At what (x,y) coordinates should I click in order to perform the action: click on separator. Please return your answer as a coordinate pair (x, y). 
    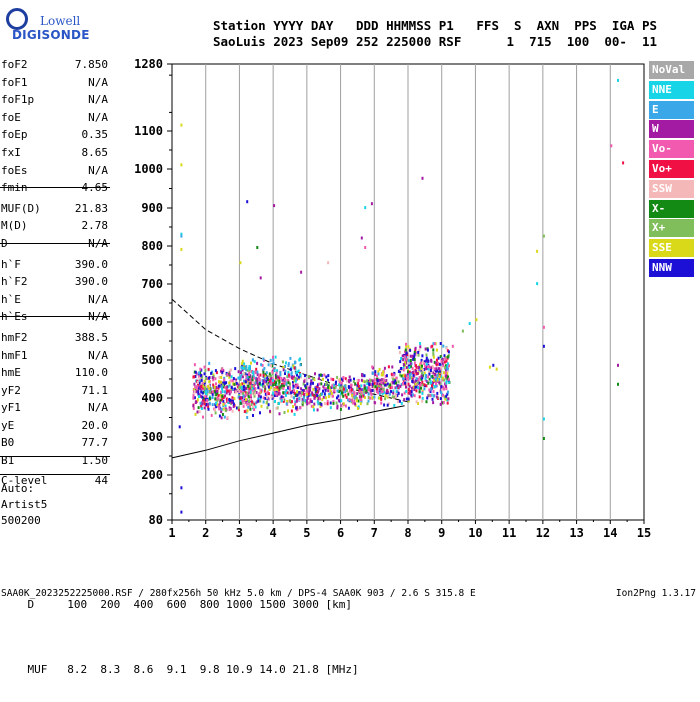
    Looking at the image, I should click on (55, 187).